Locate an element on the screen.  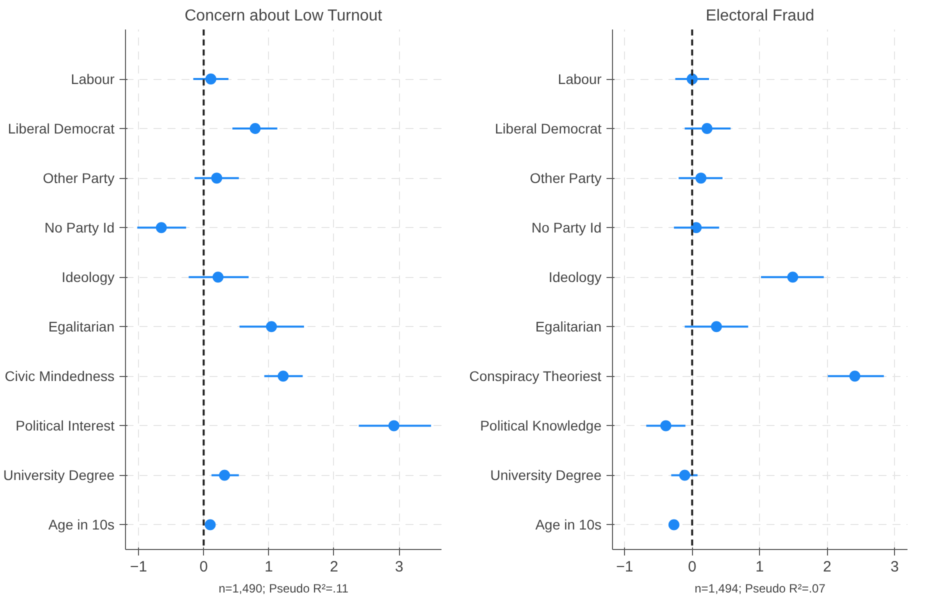
chart-title: Concern about Low Turnout is located at coordinates (283, 16).